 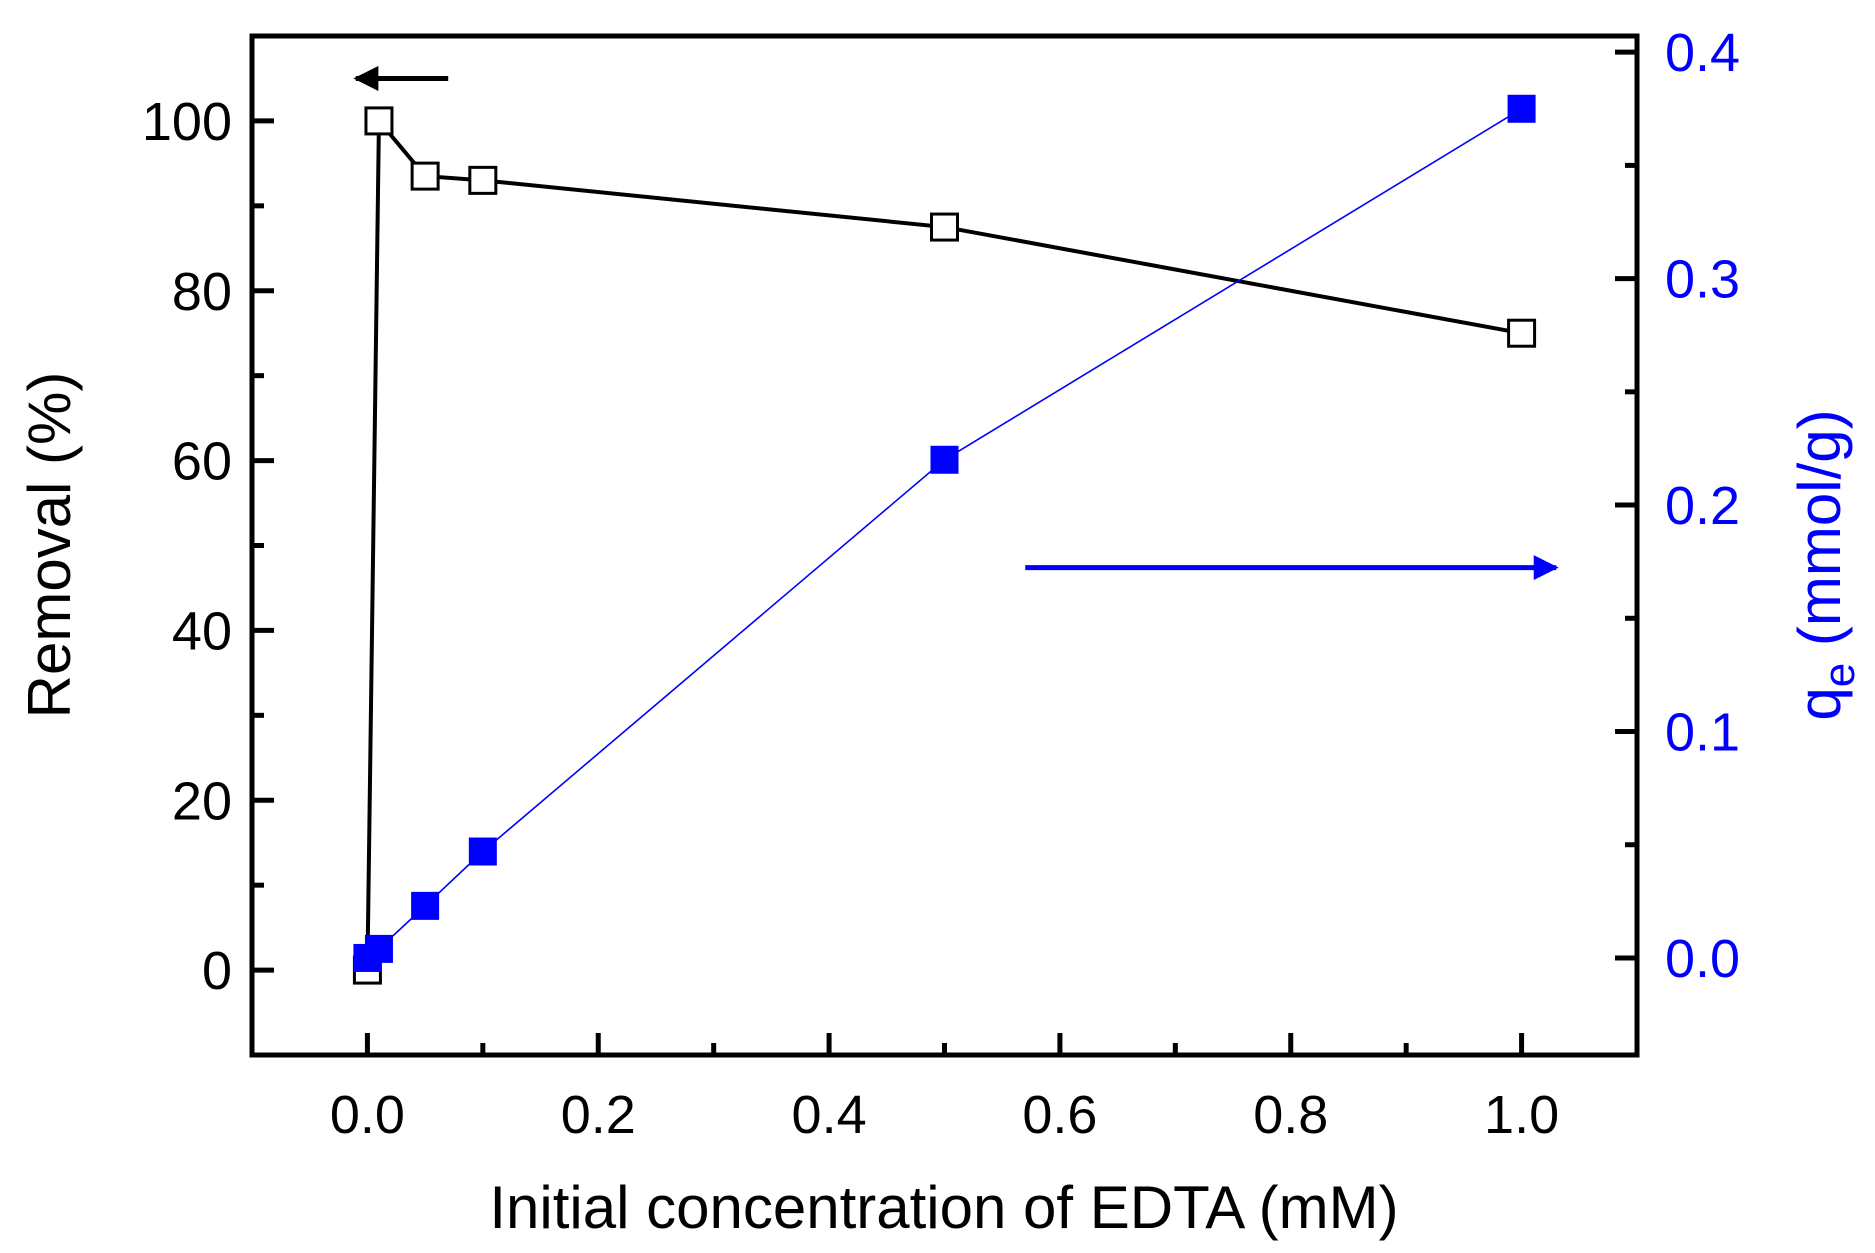 I want to click on y-tick-label: 0, so click(x=217, y=971).